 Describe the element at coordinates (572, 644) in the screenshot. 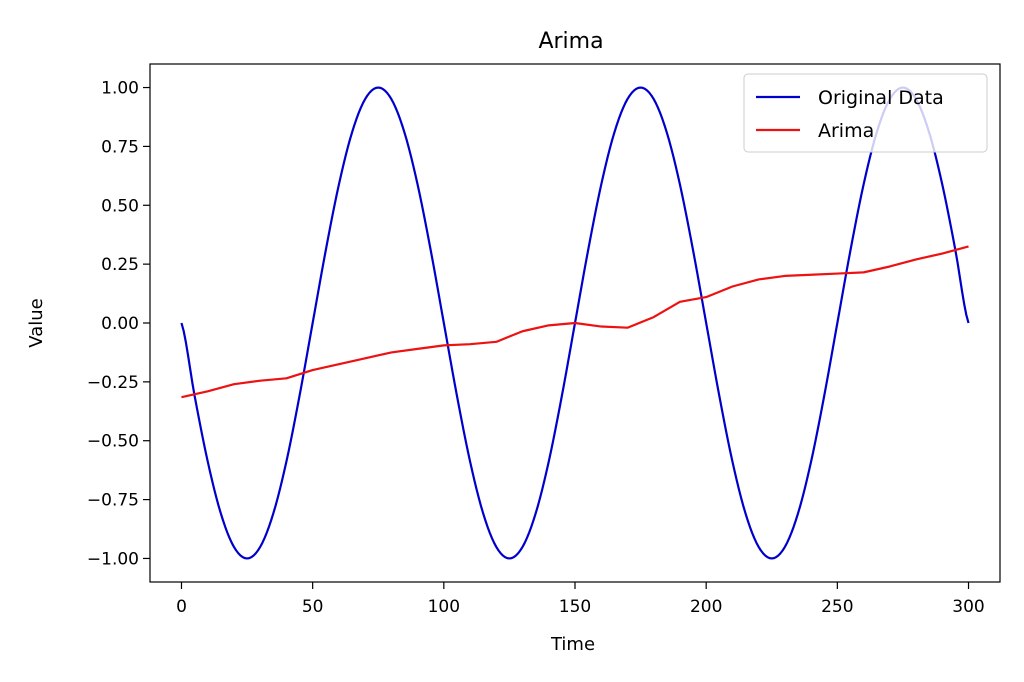

I see `x-axis-label: Time` at that location.